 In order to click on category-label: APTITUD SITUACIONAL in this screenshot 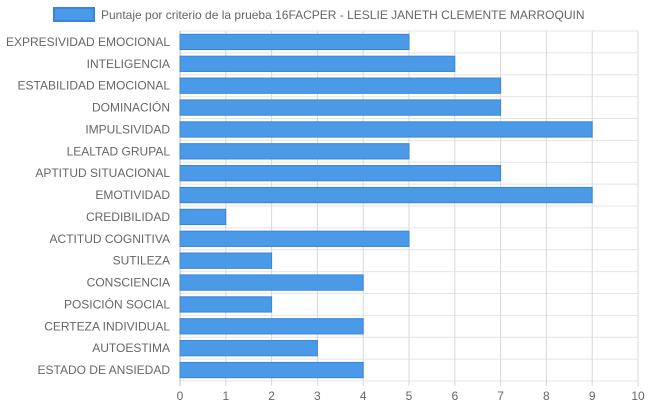, I will do `click(102, 173)`.